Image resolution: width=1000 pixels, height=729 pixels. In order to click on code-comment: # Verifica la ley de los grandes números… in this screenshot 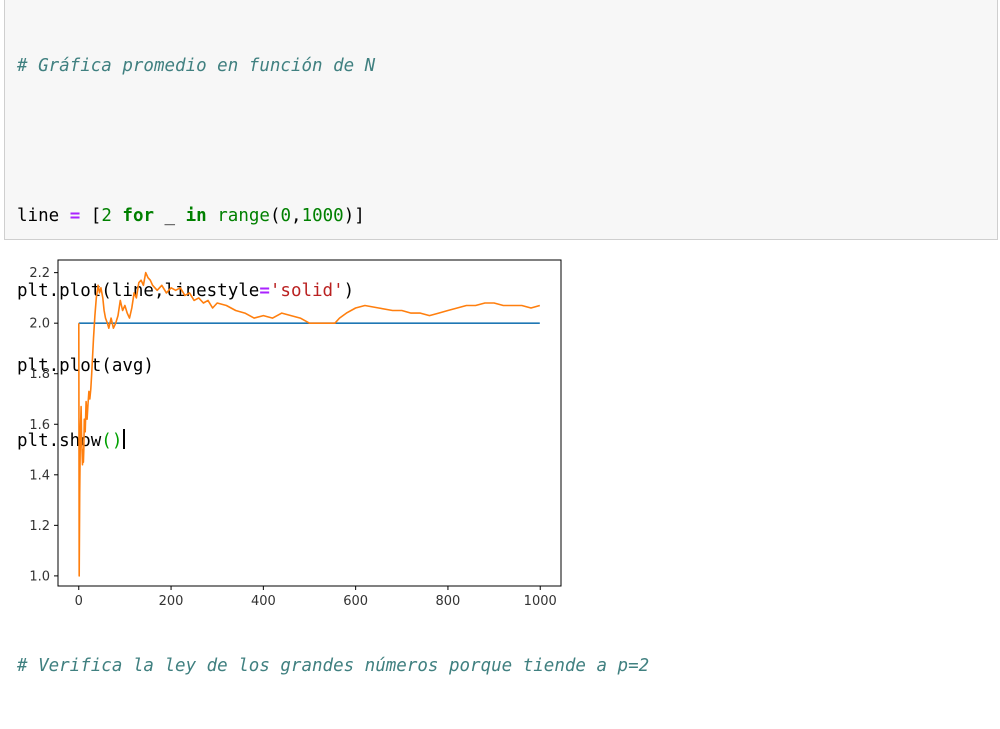, I will do `click(333, 666)`.